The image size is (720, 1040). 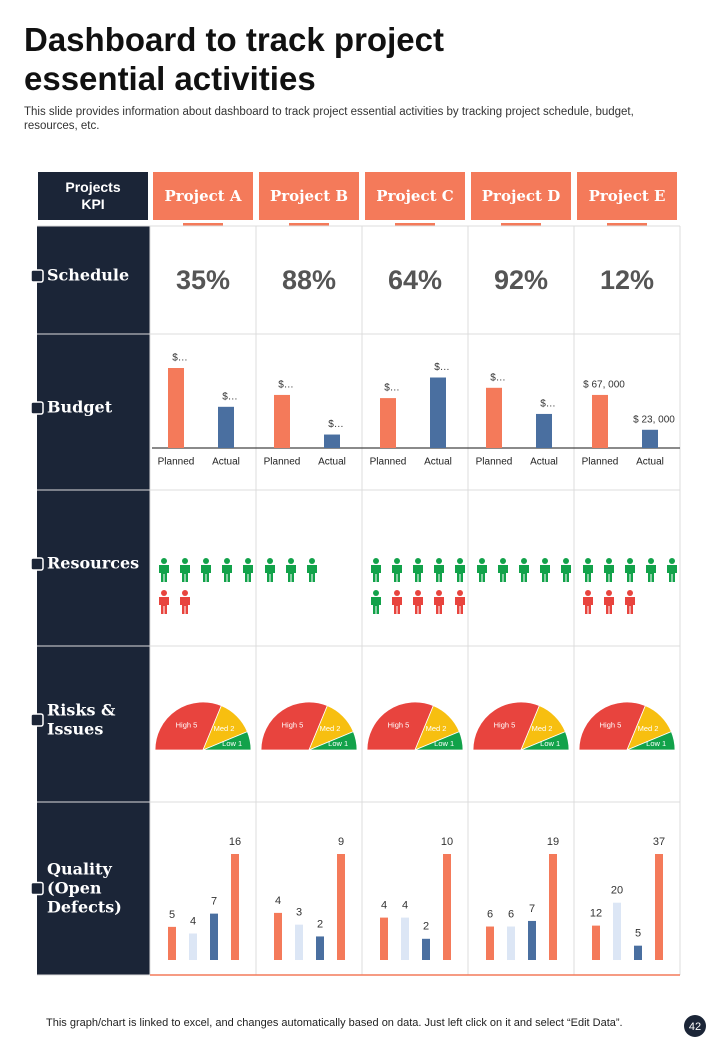 I want to click on row-label-line: (Open, so click(x=74, y=887).